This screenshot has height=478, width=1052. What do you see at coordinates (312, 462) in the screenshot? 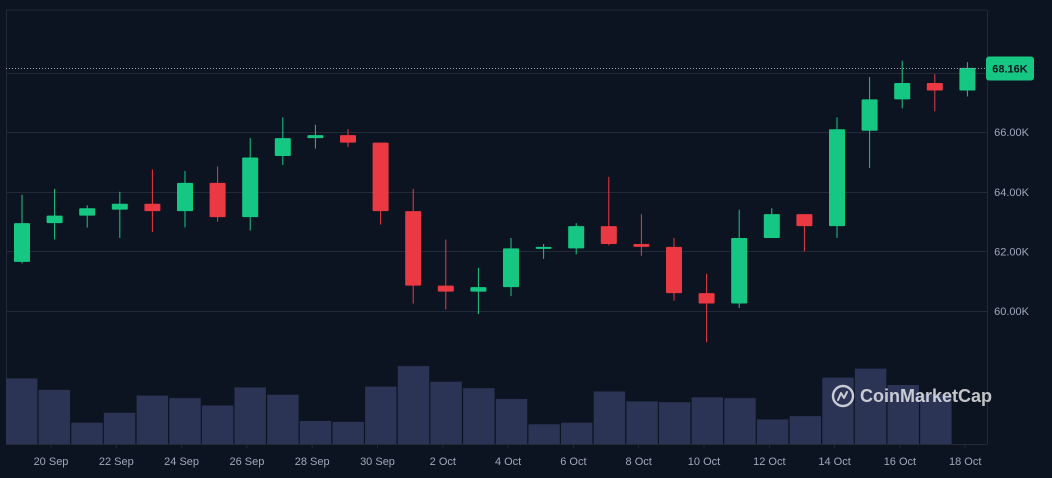
I see `x-tick-label: 28 Sep` at bounding box center [312, 462].